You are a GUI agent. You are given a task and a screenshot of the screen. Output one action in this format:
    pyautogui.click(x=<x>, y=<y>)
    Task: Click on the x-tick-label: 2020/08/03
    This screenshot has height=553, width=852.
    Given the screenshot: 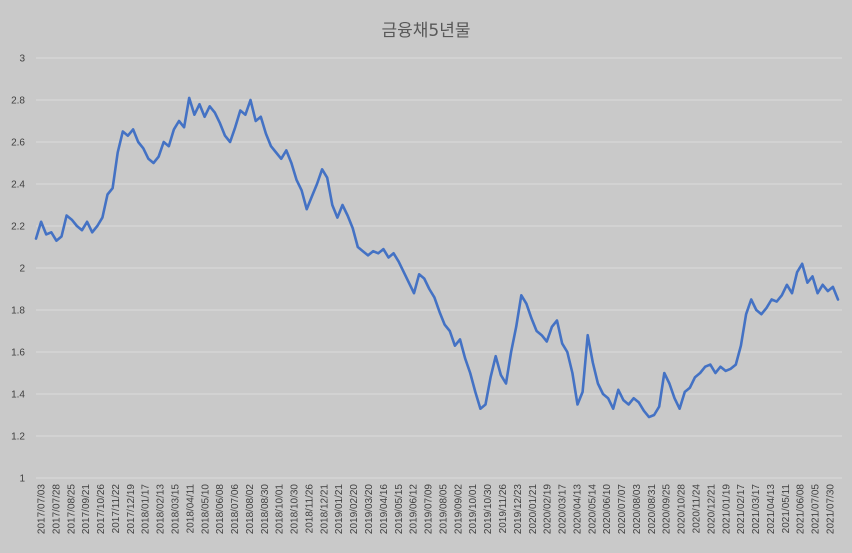 What is the action you would take?
    pyautogui.click(x=637, y=509)
    